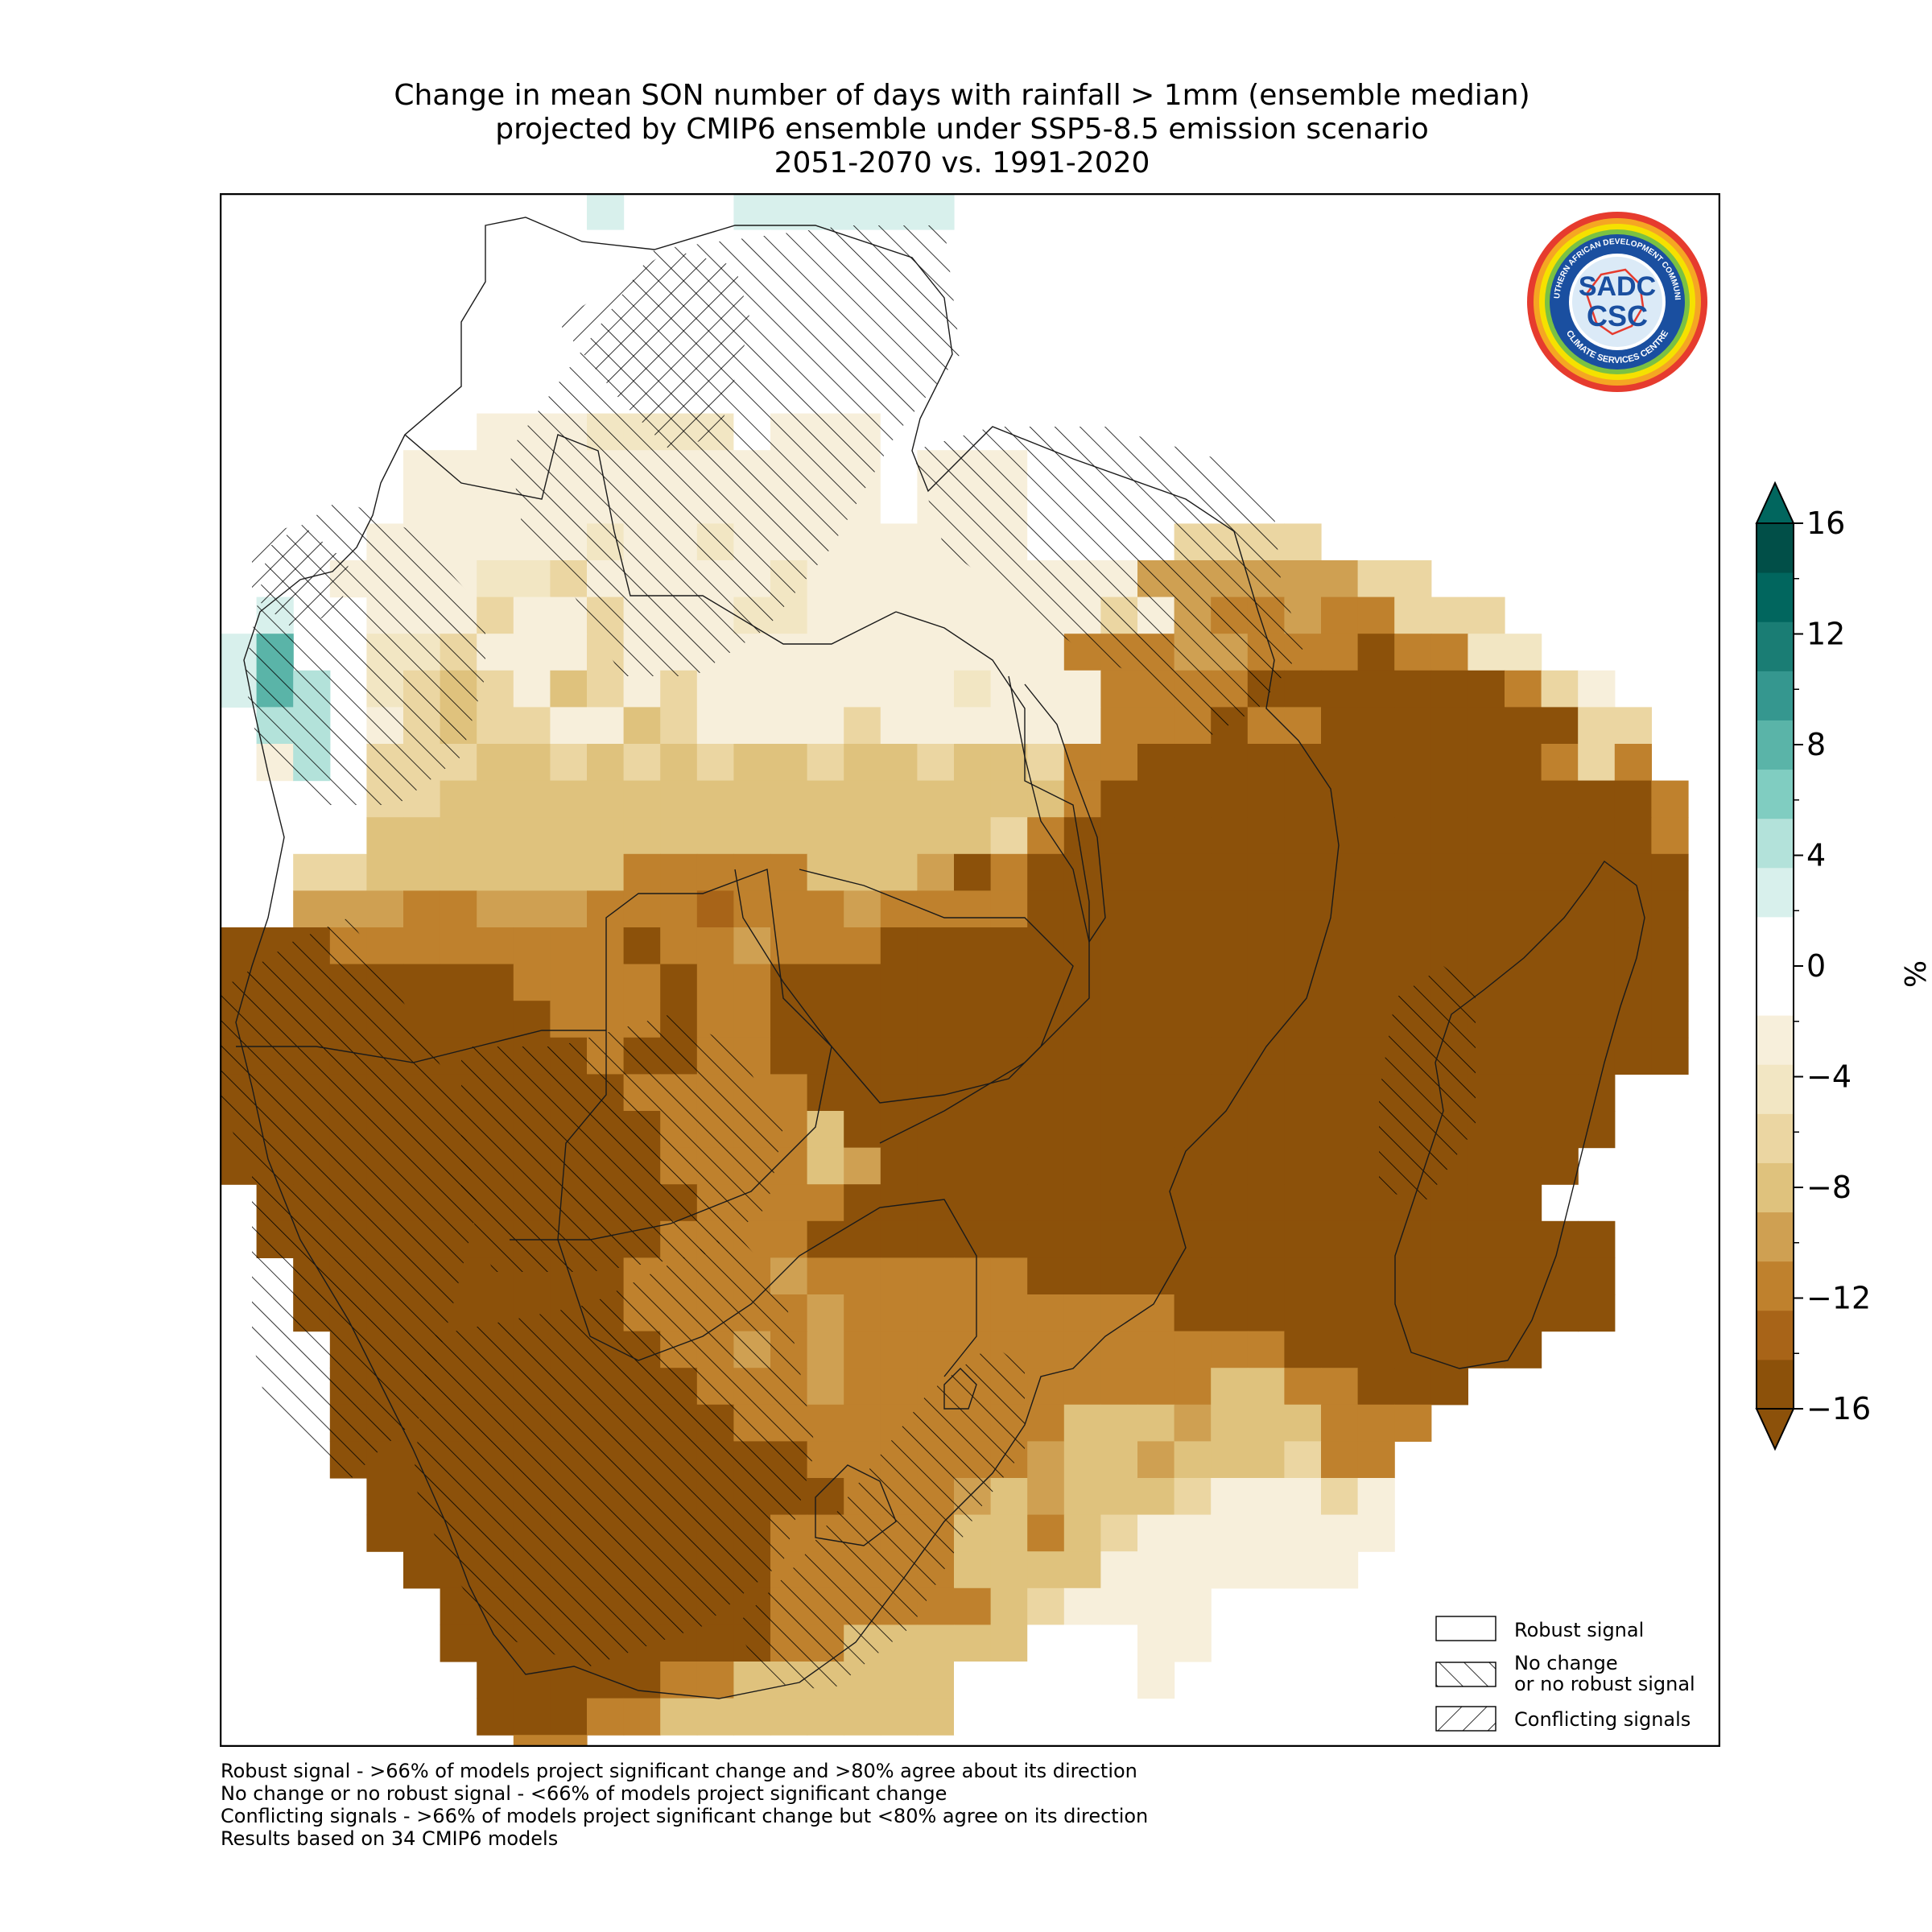 Image resolution: width=1932 pixels, height=1932 pixels. I want to click on border-malawi, so click(1057, 809).